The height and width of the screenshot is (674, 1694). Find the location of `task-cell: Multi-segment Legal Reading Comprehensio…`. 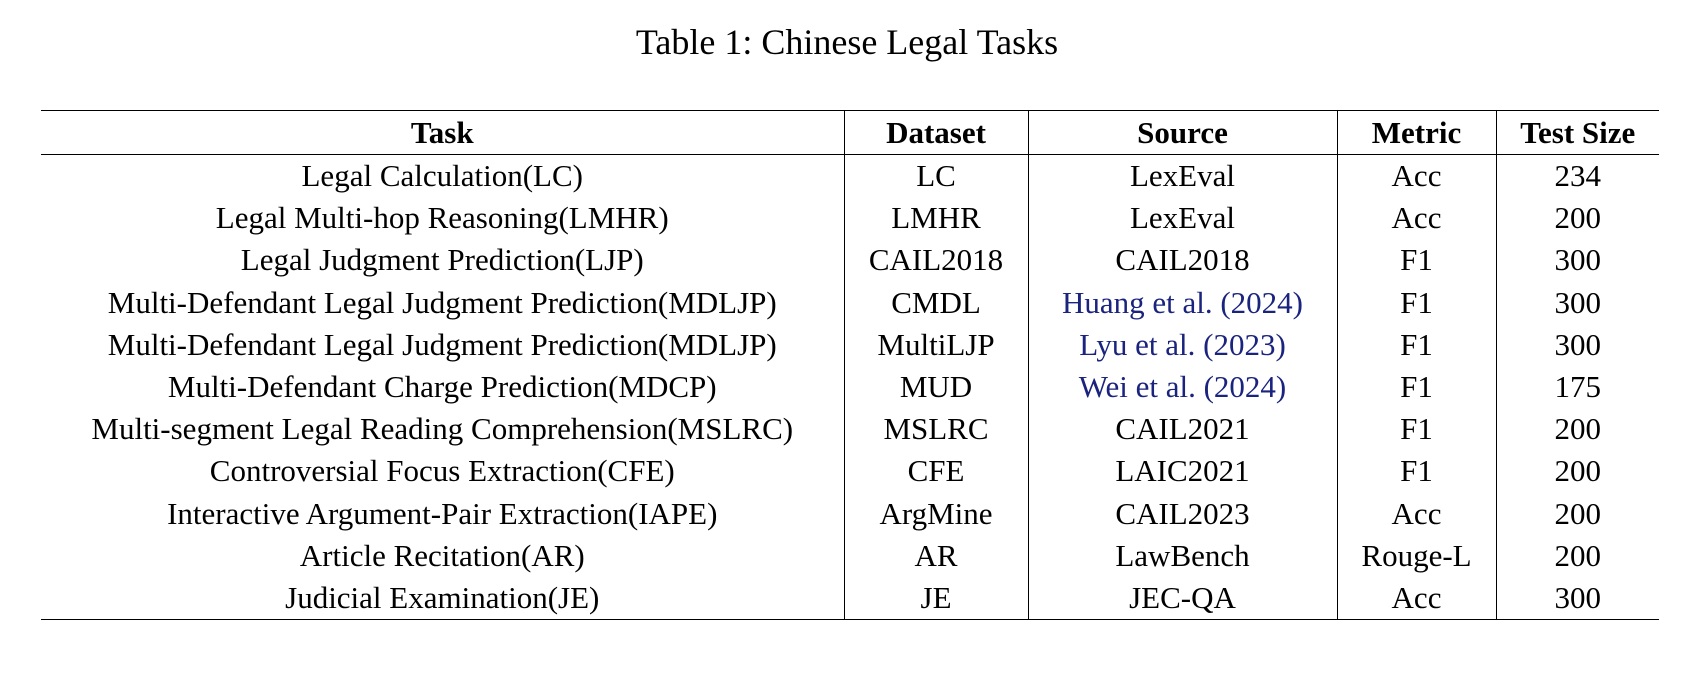

task-cell: Multi-segment Legal Reading Comprehensio… is located at coordinates (442, 429).